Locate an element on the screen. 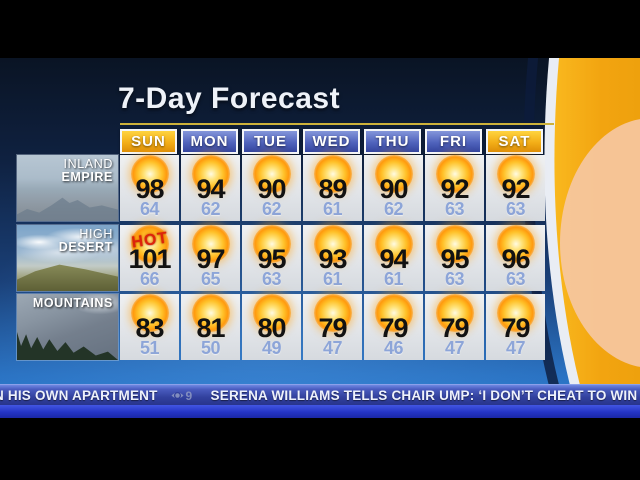  day-header-fri: FRI is located at coordinates (453, 141).